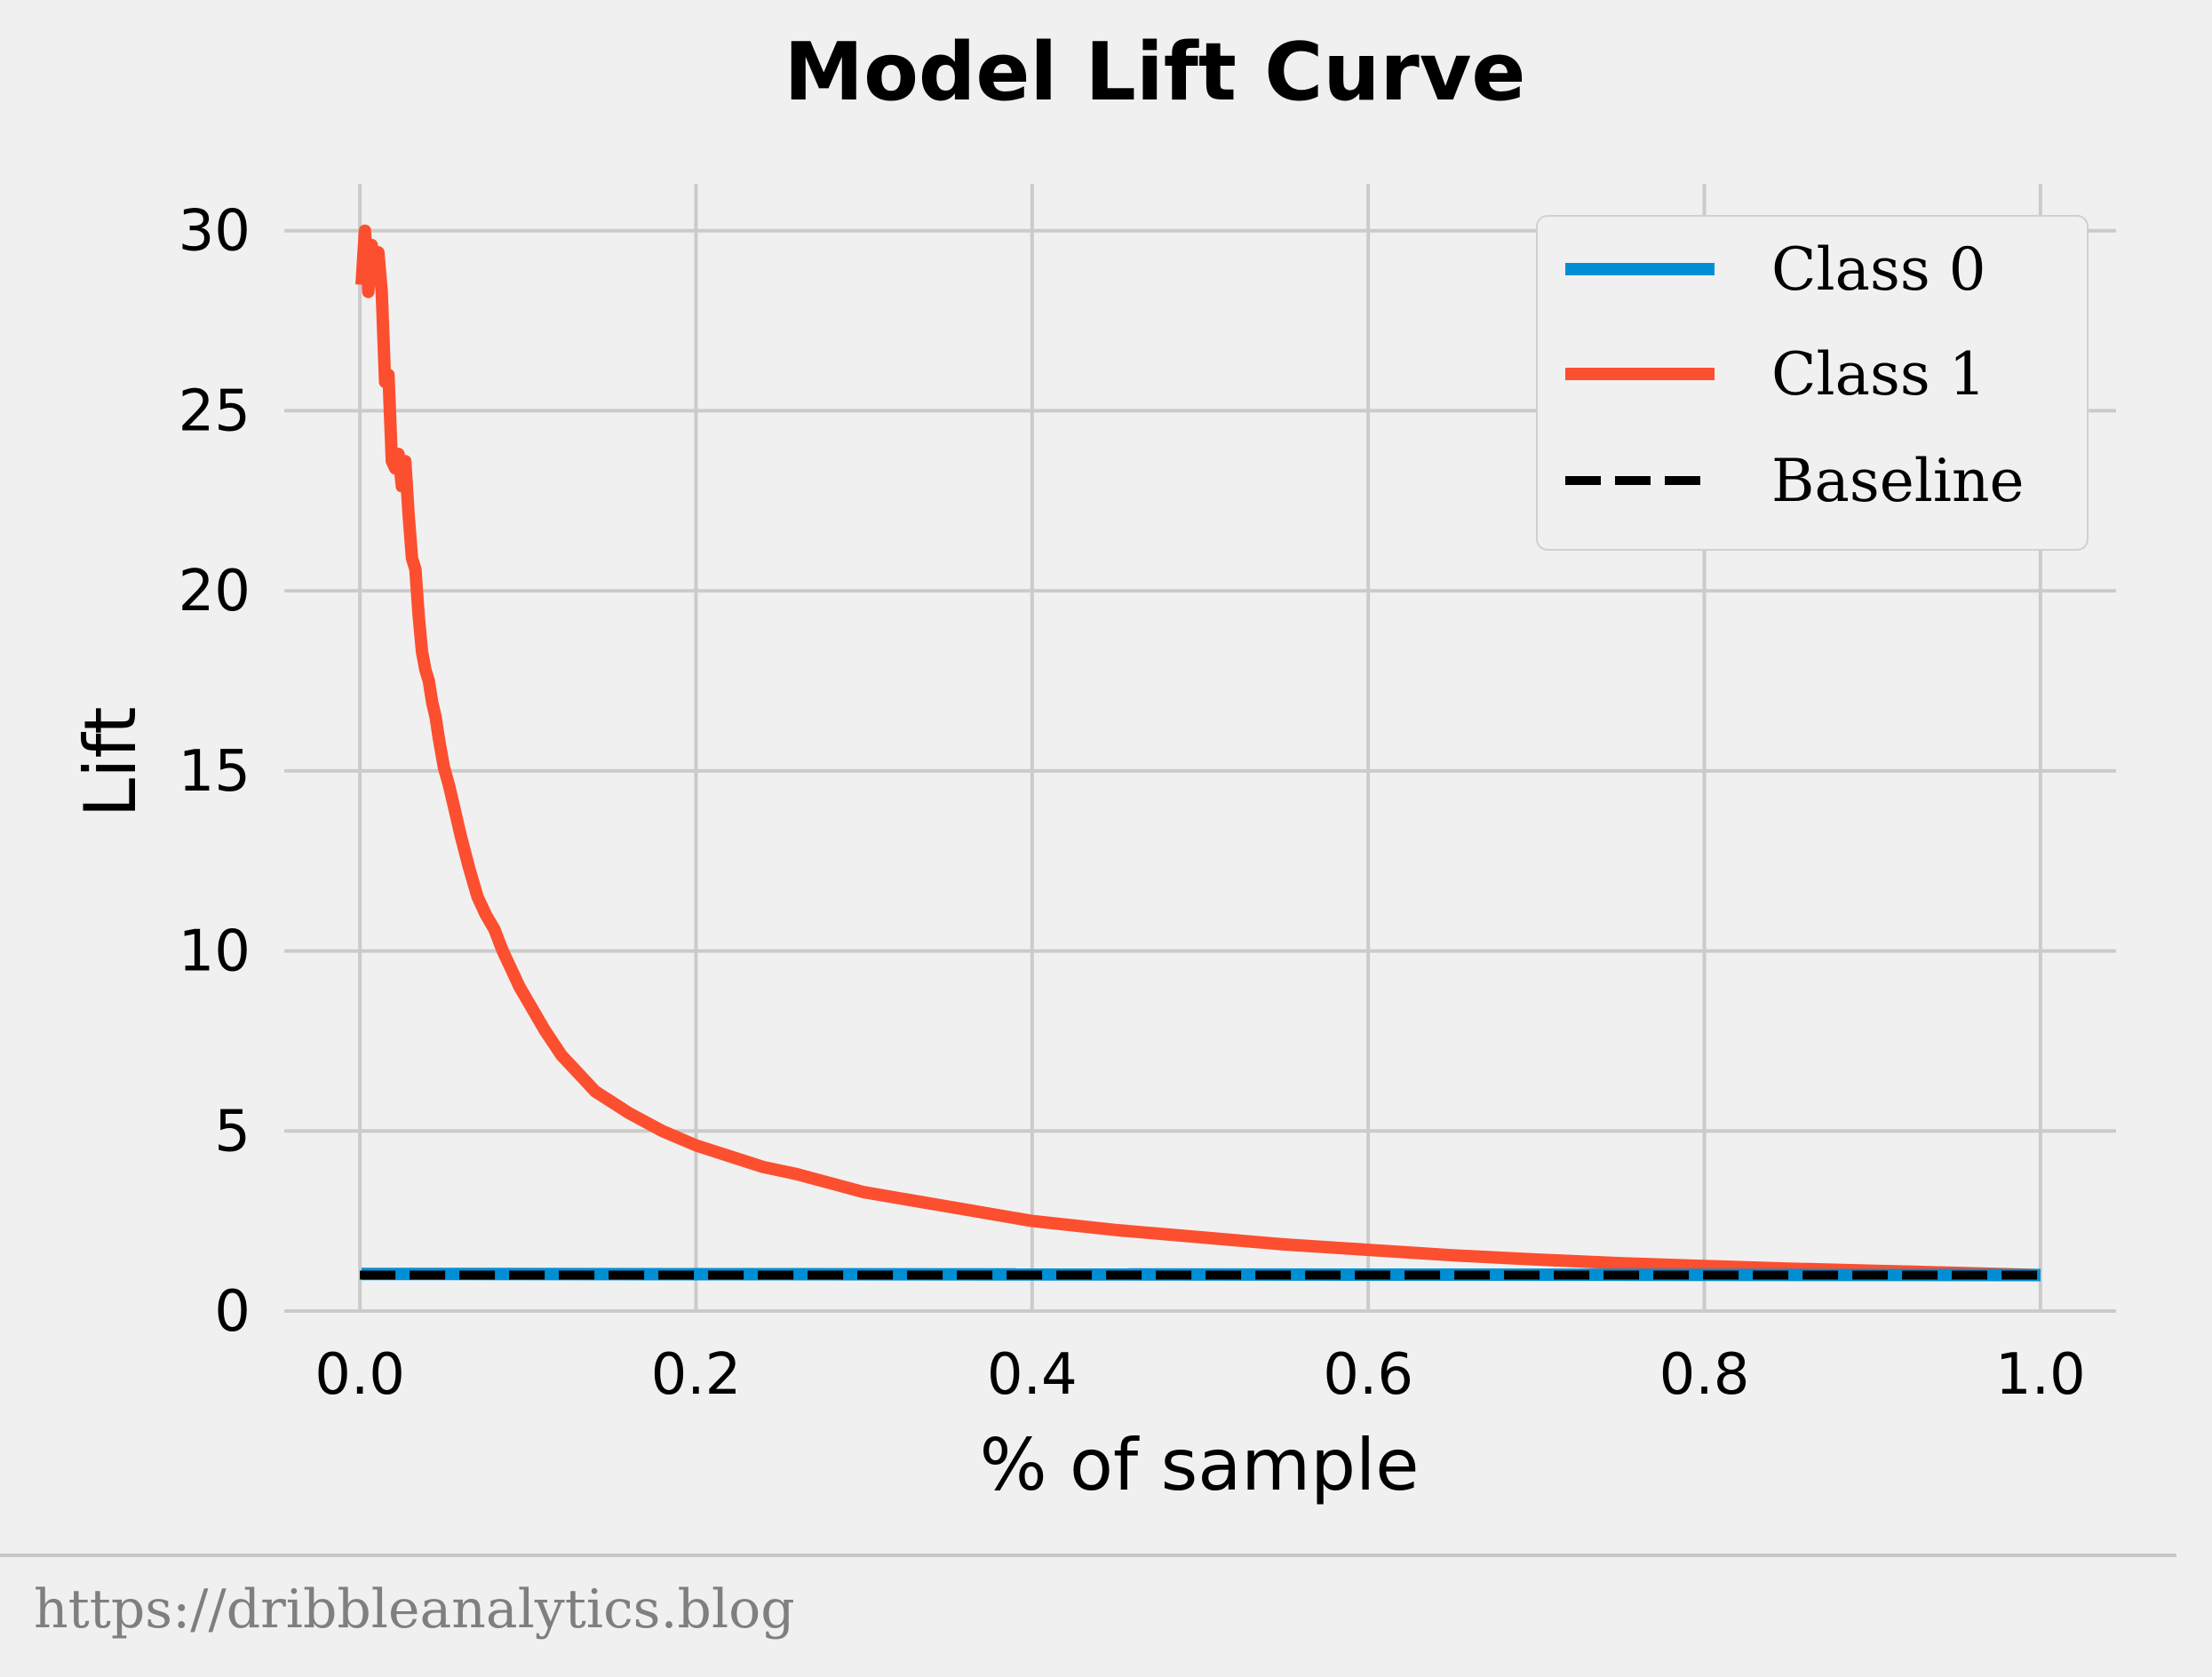 The height and width of the screenshot is (1677, 2212). Describe the element at coordinates (215, 411) in the screenshot. I see `y-tick-label: 25` at that location.